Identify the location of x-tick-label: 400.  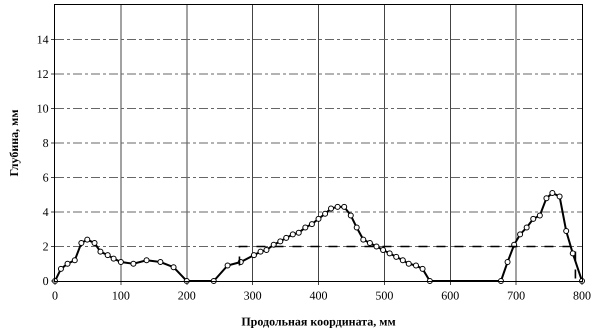
(319, 295).